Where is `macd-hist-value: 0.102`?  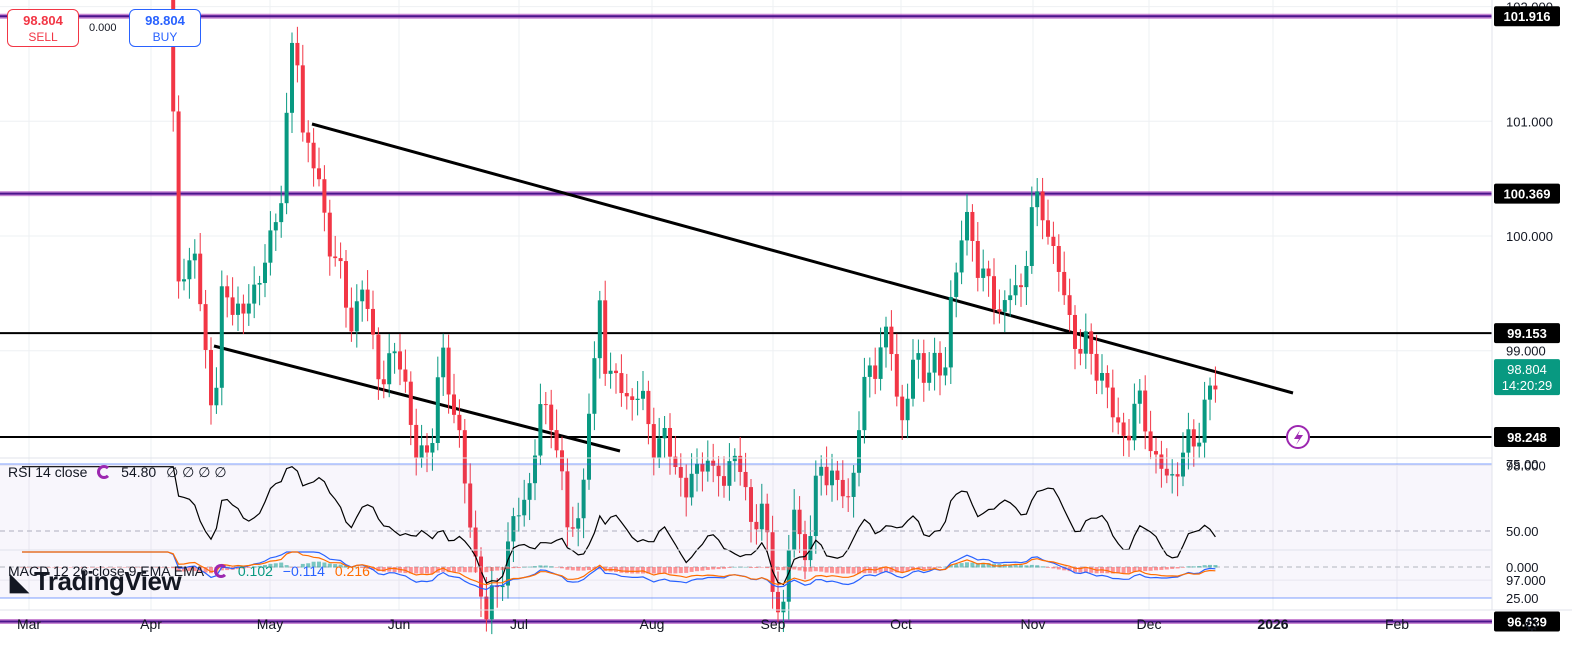 macd-hist-value: 0.102 is located at coordinates (255, 571).